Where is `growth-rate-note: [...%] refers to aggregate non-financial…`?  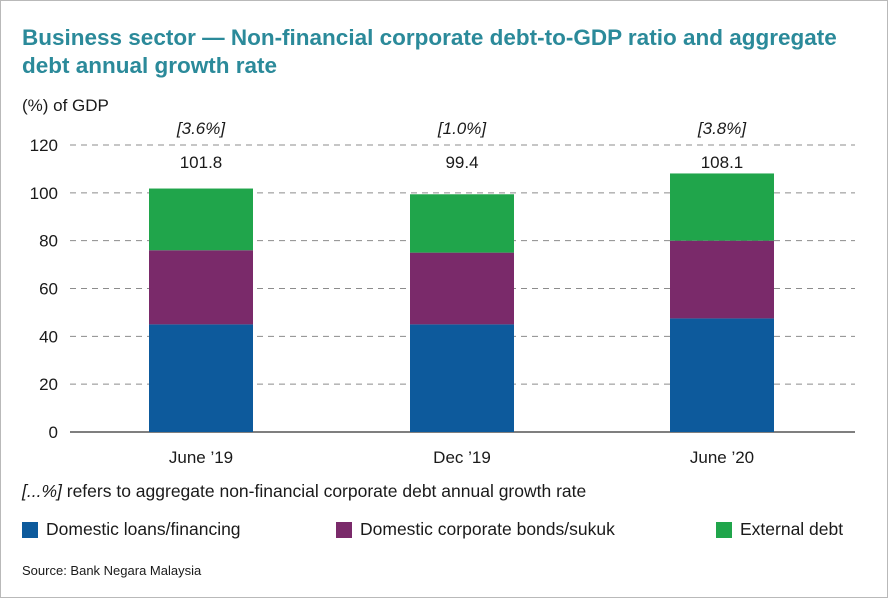
growth-rate-note: [...%] refers to aggregate non-financial… is located at coordinates (304, 491).